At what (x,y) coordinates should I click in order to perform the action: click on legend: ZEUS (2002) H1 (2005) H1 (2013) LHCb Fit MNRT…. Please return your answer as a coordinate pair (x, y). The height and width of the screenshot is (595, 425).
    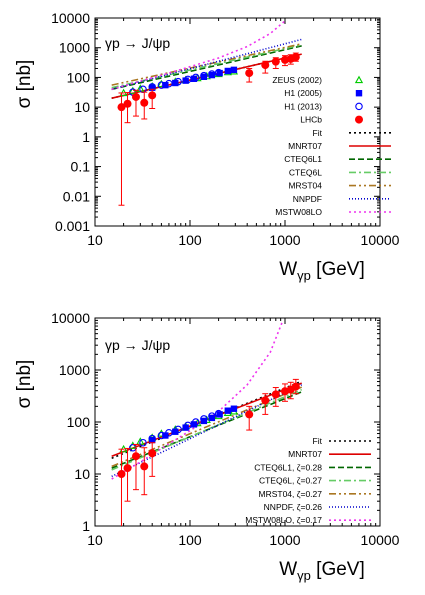
    Looking at the image, I should click on (331, 146).